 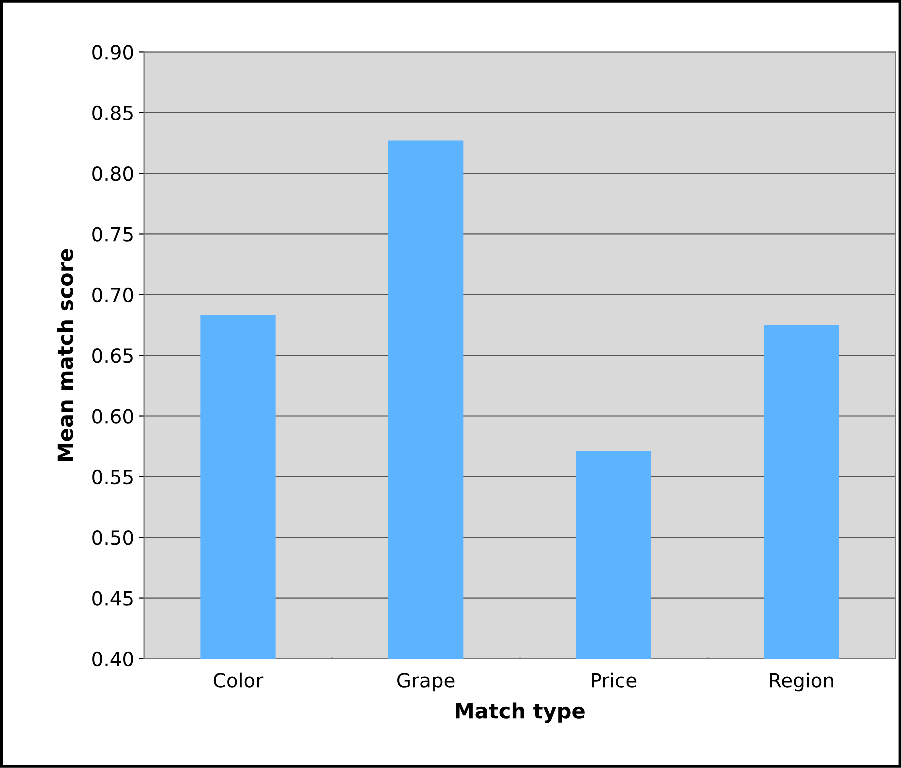 What do you see at coordinates (112, 113) in the screenshot?
I see `y-tick-label: 0.85` at bounding box center [112, 113].